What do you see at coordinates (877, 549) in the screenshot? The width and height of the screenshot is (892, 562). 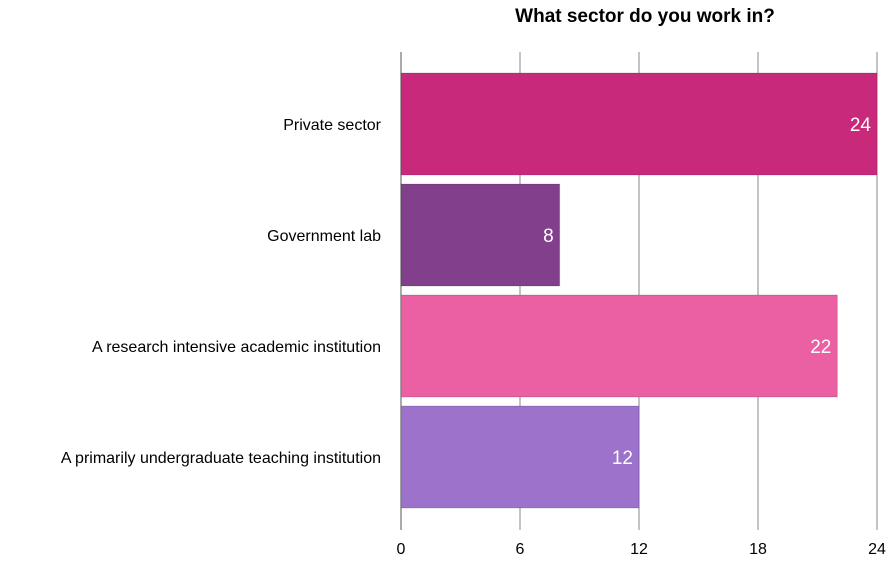 I see `x-tick-label: 24` at bounding box center [877, 549].